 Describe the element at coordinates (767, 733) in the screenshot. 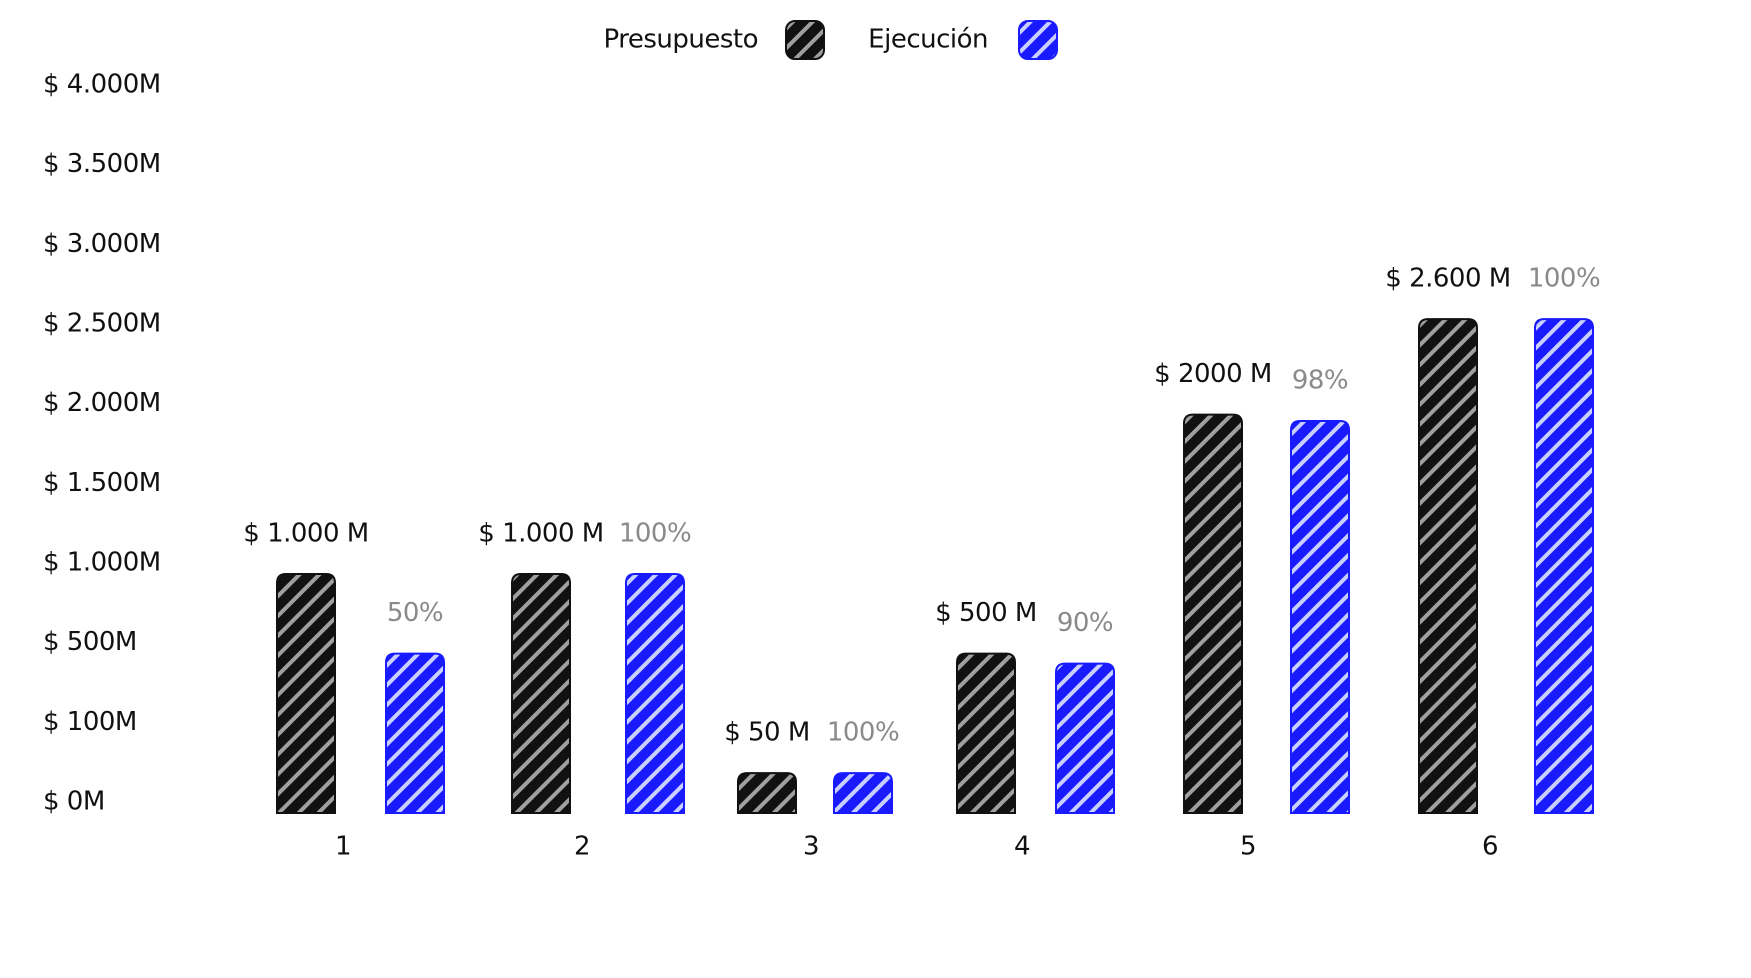

I see `value-label: $ 50 M` at that location.